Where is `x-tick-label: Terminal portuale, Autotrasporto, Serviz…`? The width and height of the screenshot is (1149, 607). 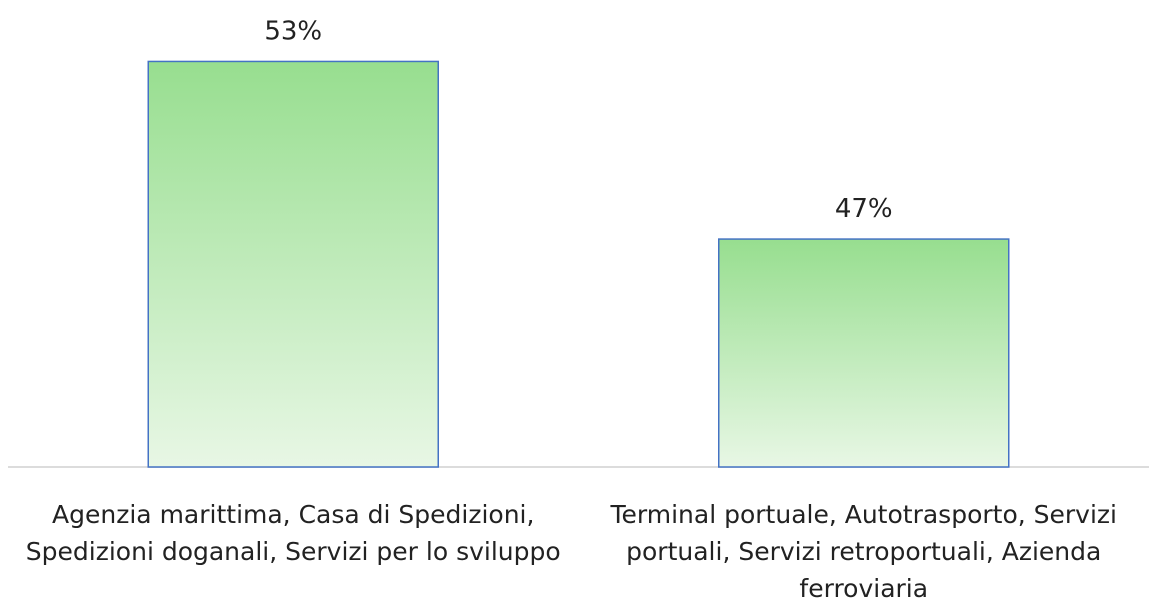
x-tick-label: Terminal portuale, Autotrasporto, Serviz… is located at coordinates (863, 551).